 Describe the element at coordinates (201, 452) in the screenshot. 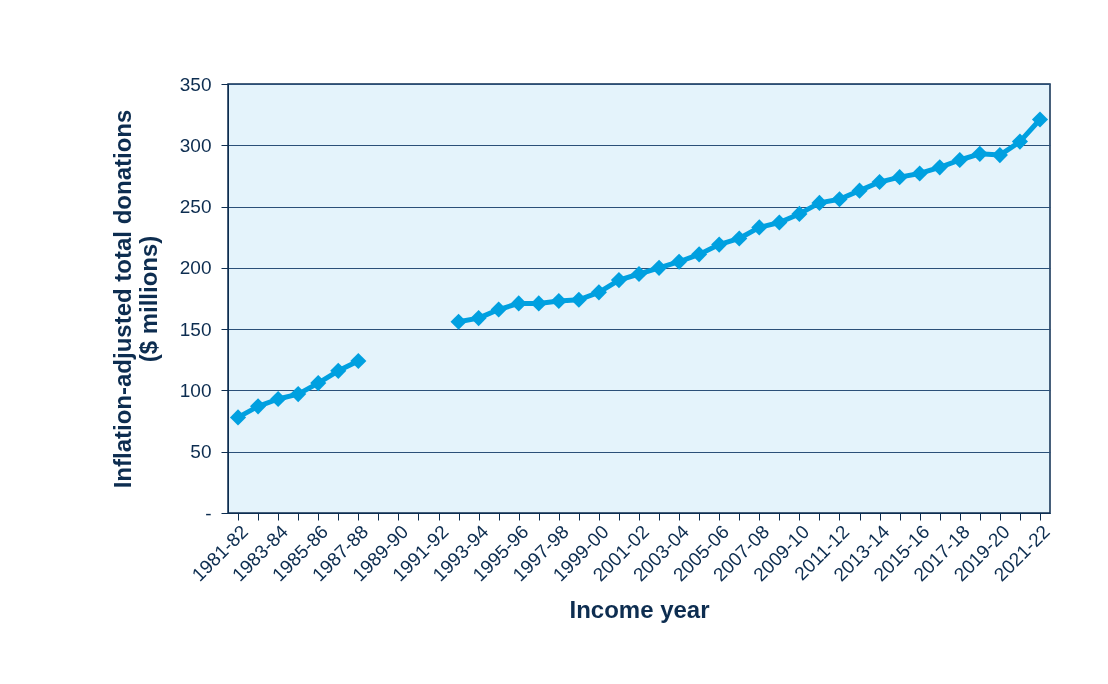

I see `y-tick-label: 50` at that location.